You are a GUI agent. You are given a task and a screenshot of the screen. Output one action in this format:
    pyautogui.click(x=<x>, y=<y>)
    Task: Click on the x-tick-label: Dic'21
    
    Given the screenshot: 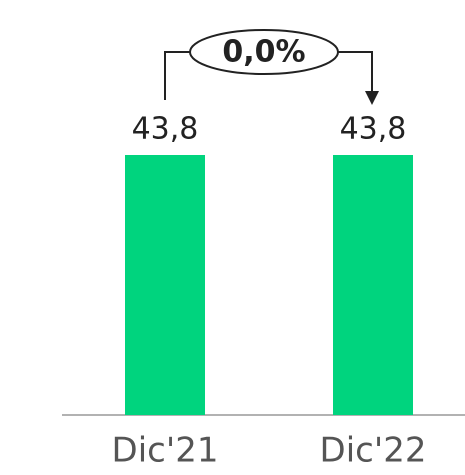 What is the action you would take?
    pyautogui.click(x=165, y=451)
    